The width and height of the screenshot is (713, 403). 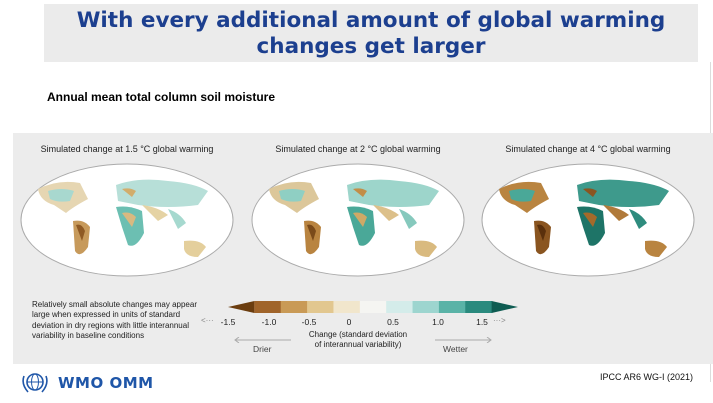 What do you see at coordinates (463, 340) in the screenshot?
I see `wetter-arrow-icon` at bounding box center [463, 340].